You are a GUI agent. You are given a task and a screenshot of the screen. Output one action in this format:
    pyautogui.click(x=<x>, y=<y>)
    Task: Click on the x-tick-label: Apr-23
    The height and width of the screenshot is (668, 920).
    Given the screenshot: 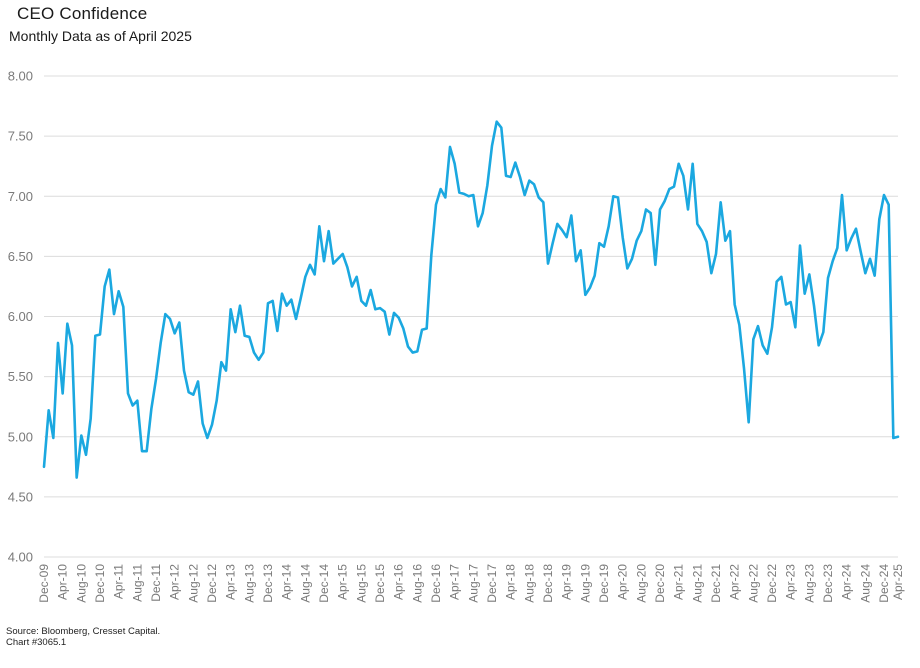 What is the action you would take?
    pyautogui.click(x=791, y=582)
    